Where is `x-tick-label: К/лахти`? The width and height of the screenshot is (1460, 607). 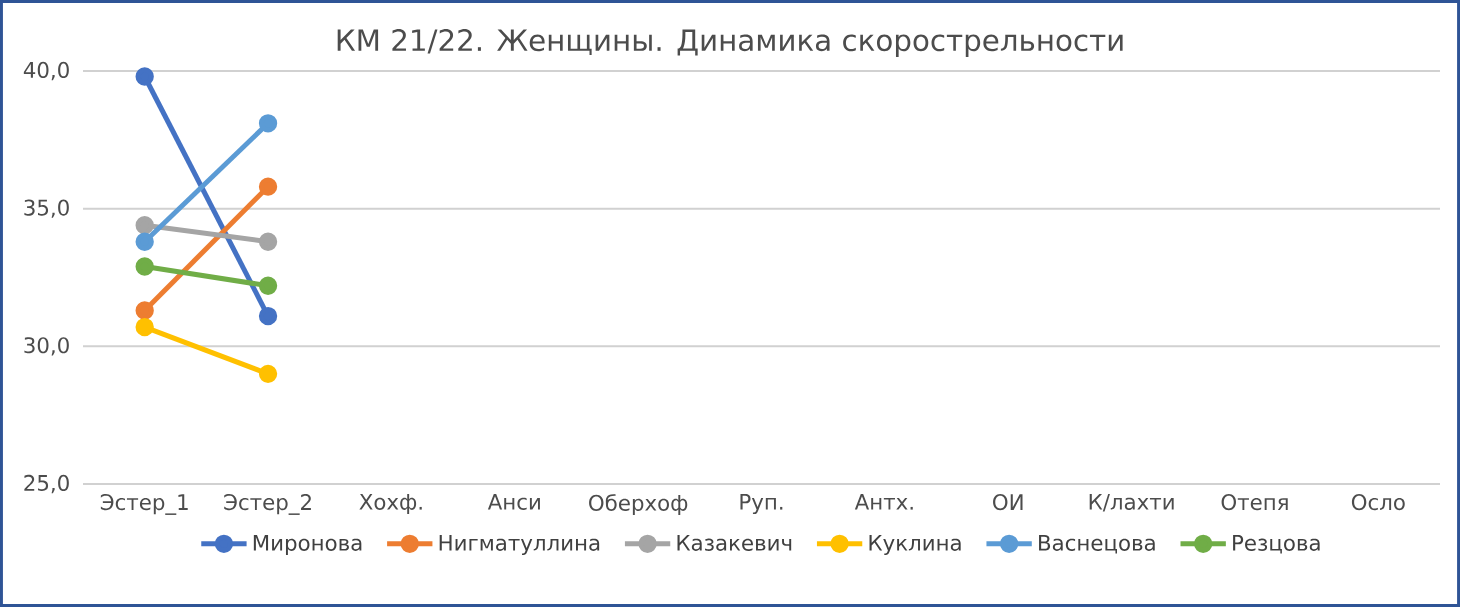
x-tick-label: К/лахти is located at coordinates (1131, 503).